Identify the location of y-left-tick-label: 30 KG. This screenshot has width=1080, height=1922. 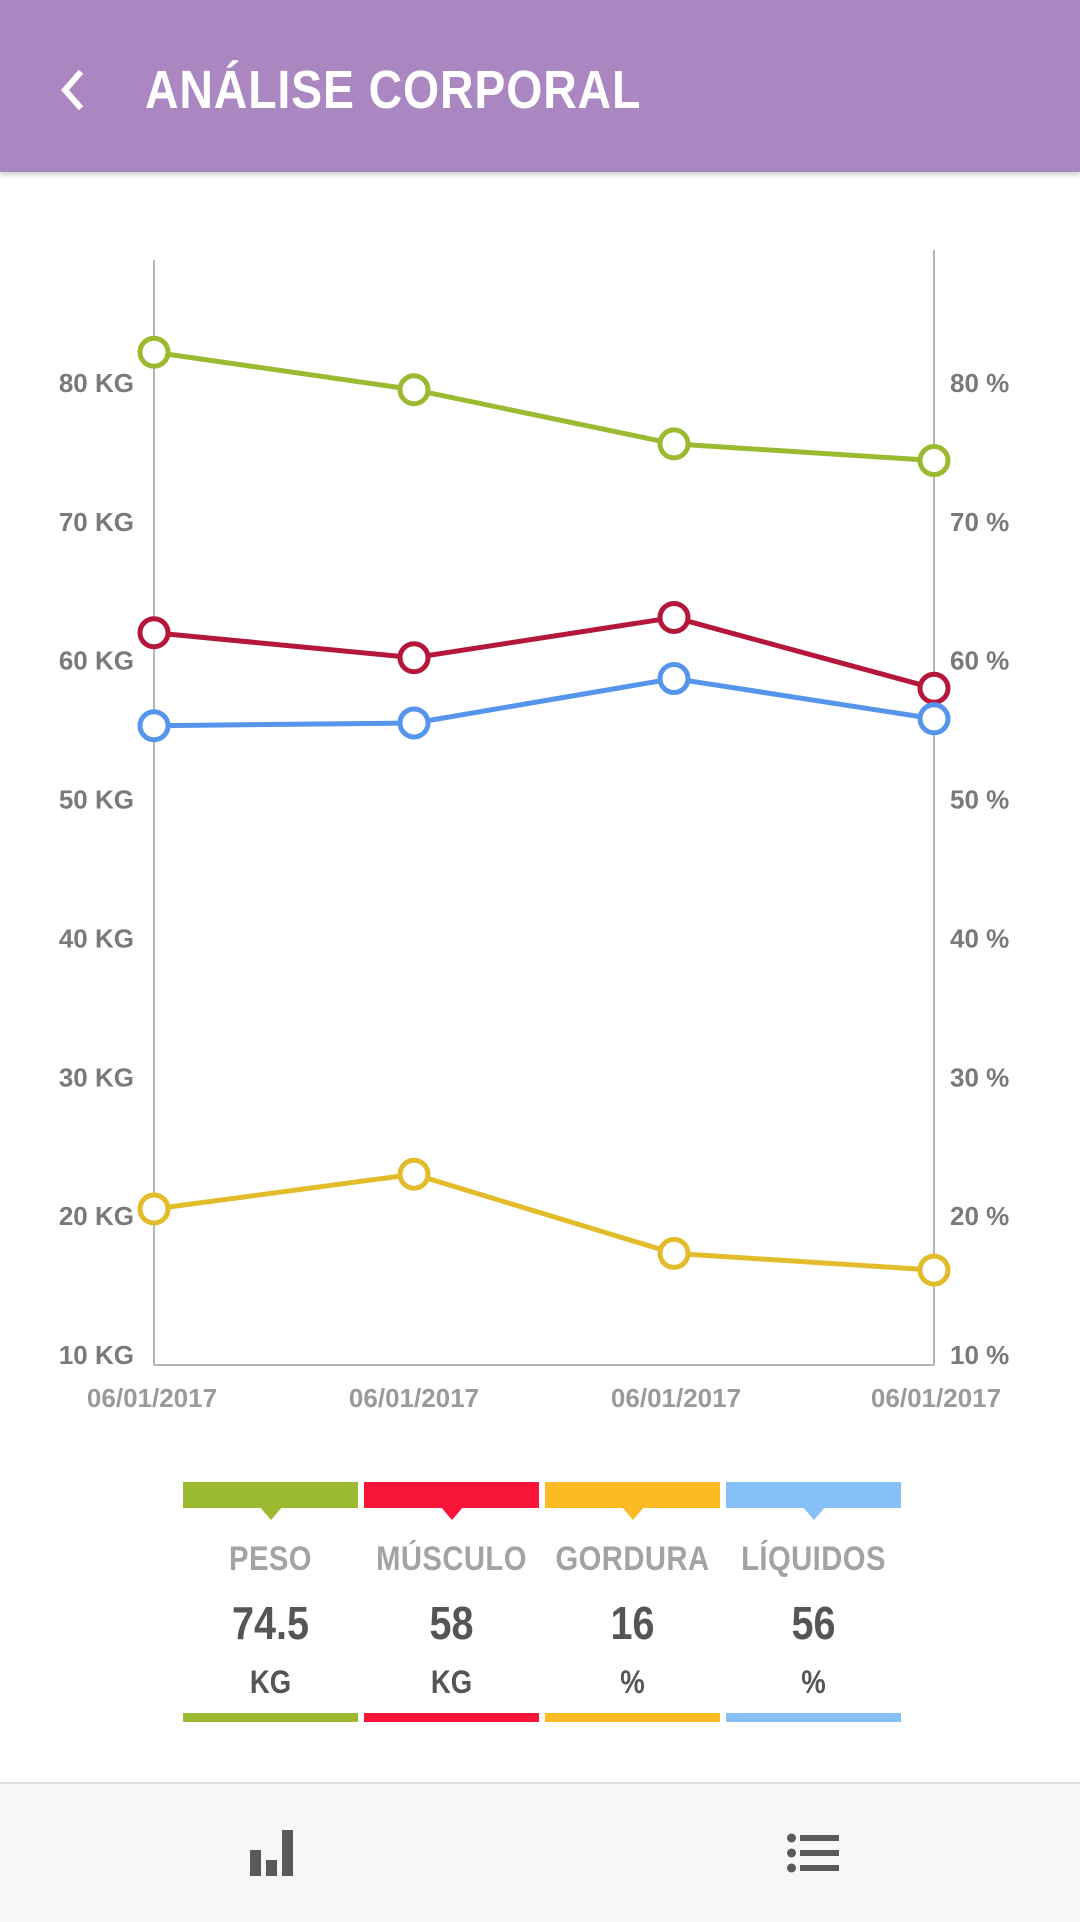
(96, 1077).